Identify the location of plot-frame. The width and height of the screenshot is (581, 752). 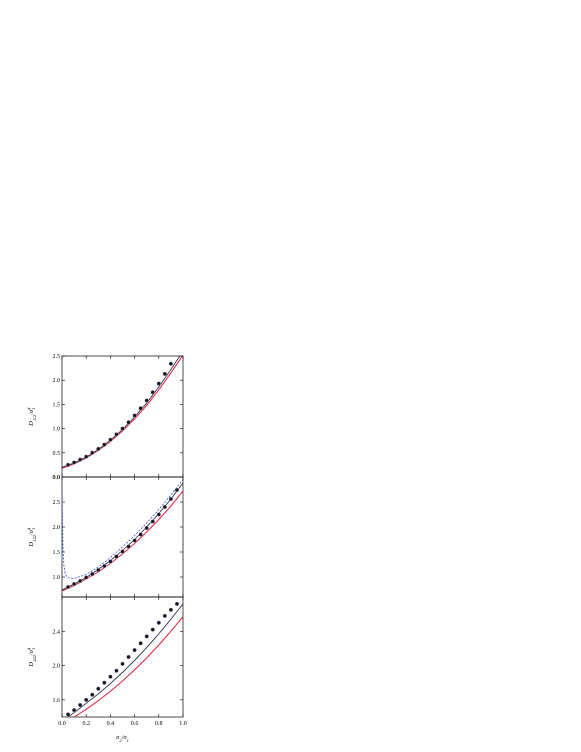
(122, 657).